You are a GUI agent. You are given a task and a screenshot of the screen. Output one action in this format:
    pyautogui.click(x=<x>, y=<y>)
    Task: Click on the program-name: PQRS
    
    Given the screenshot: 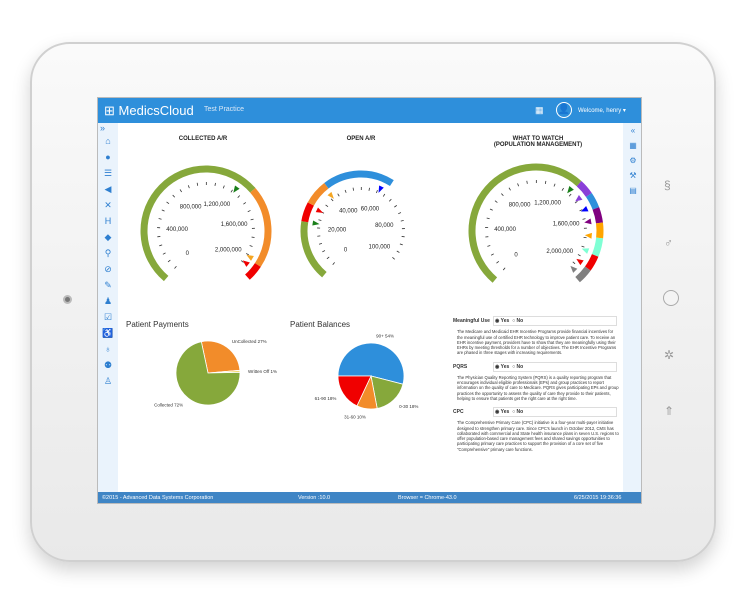 What is the action you would take?
    pyautogui.click(x=460, y=366)
    